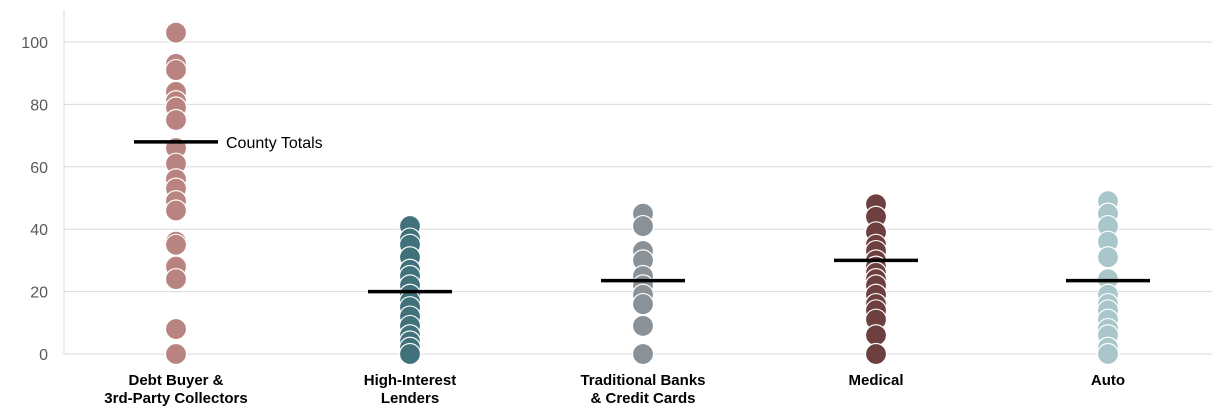 The width and height of the screenshot is (1218, 410). Describe the element at coordinates (274, 143) in the screenshot. I see `county-totals-label: County Totals` at that location.